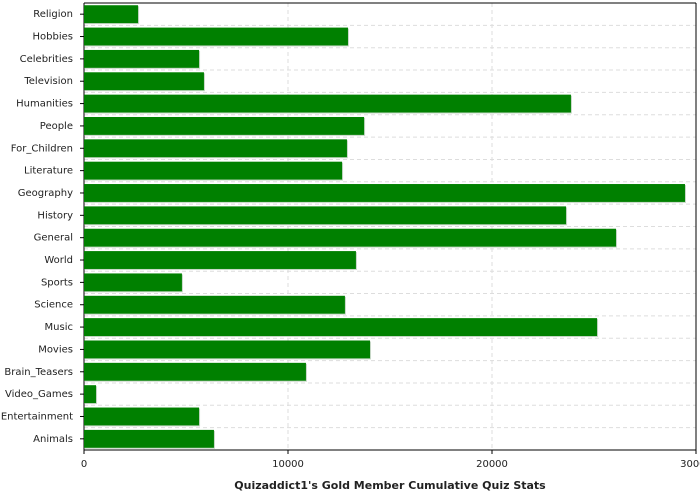 This screenshot has height=500, width=700. Describe the element at coordinates (48, 81) in the screenshot. I see `y-tick-label: Television` at that location.